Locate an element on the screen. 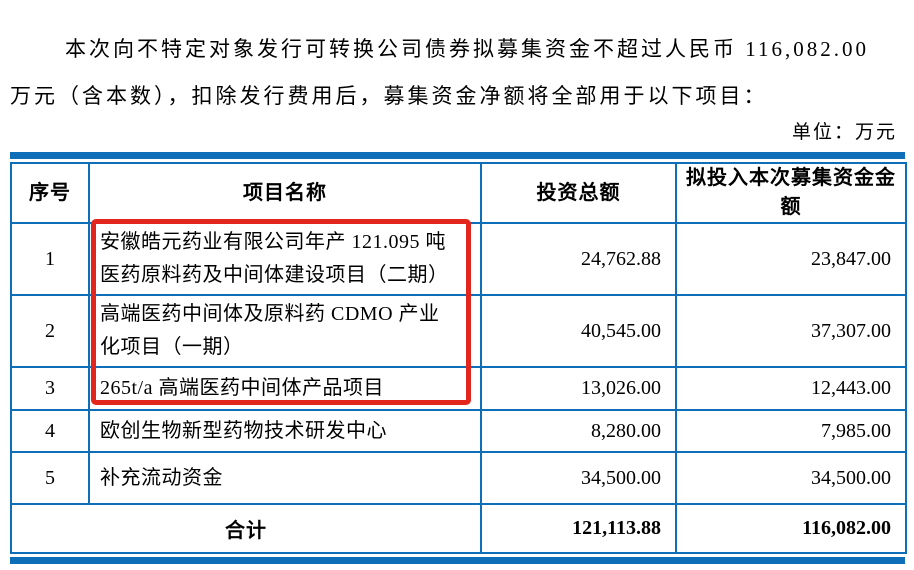  col-header-investment: 投资总额 is located at coordinates (578, 193).